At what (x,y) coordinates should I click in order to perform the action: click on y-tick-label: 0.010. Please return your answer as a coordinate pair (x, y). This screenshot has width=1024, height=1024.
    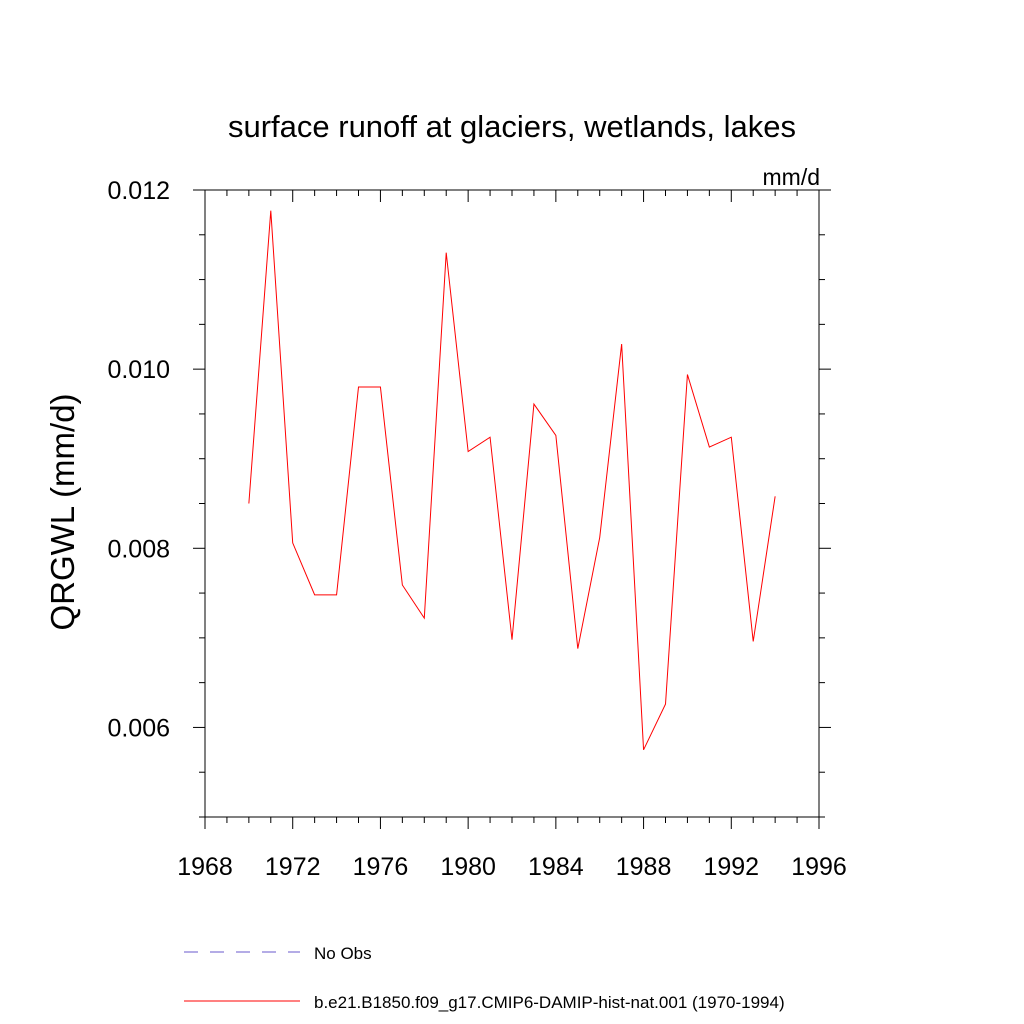
    Looking at the image, I should click on (138, 370).